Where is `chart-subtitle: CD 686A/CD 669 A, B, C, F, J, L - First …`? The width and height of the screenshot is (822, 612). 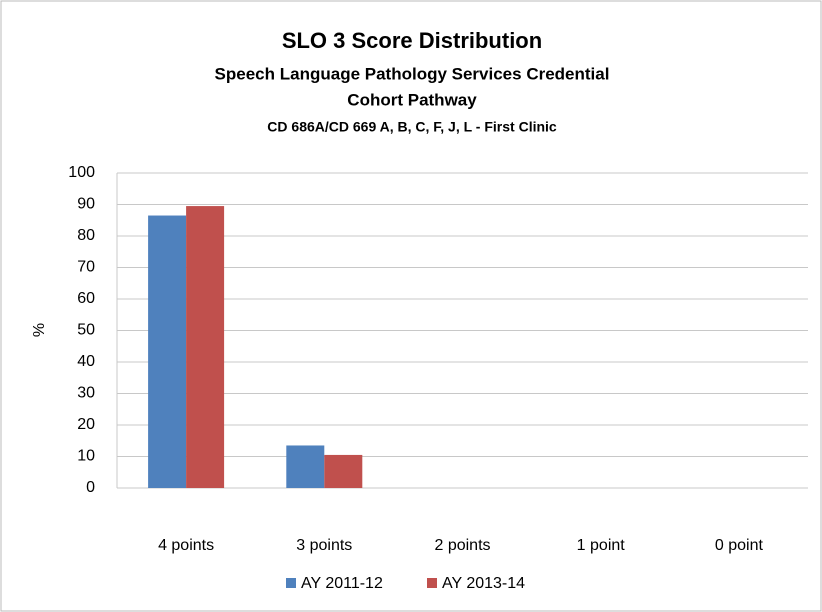
chart-subtitle: CD 686A/CD 669 A, B, C, F, J, L - First … is located at coordinates (412, 127).